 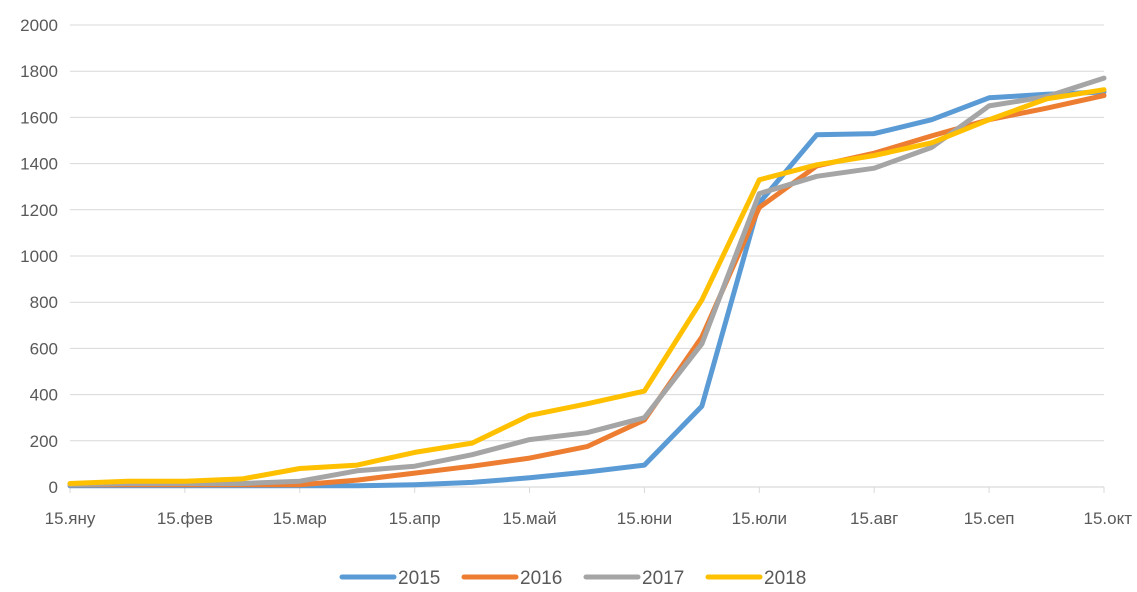 What do you see at coordinates (759, 518) in the screenshot?
I see `x-tick-label: 15.юли` at bounding box center [759, 518].